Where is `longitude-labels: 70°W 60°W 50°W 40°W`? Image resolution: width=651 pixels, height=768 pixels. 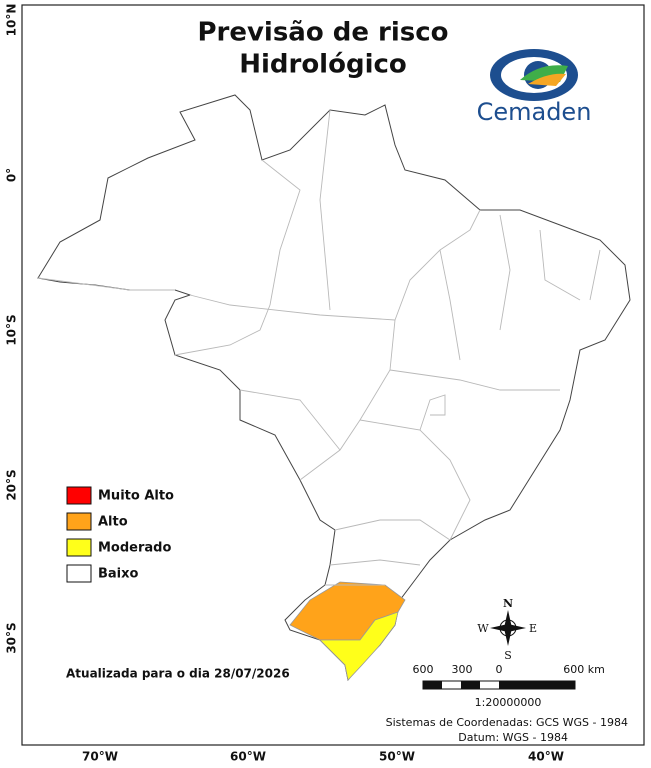
longitude-labels: 70°W 60°W 50°W 40°W is located at coordinates (323, 757).